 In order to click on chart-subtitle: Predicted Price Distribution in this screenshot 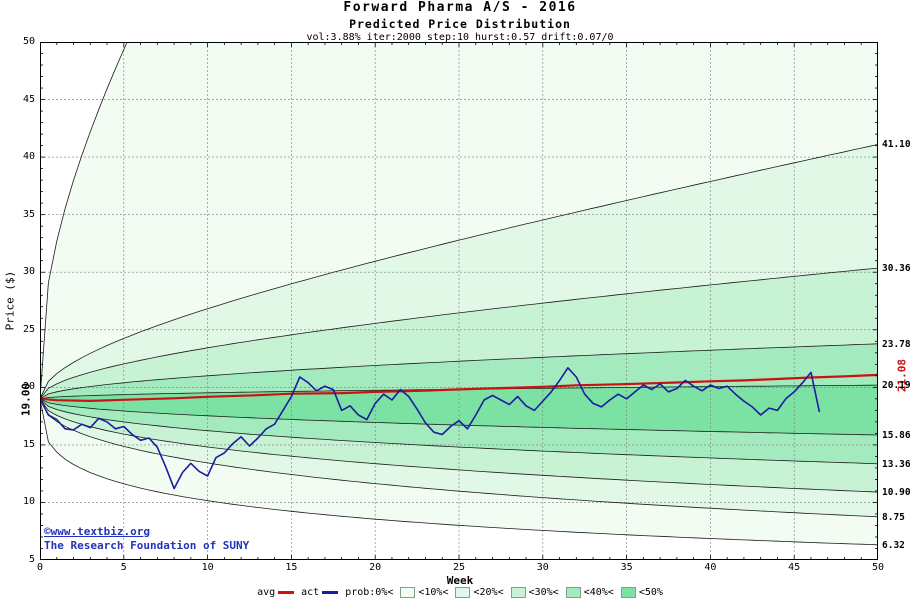, I will do `click(460, 23)`.